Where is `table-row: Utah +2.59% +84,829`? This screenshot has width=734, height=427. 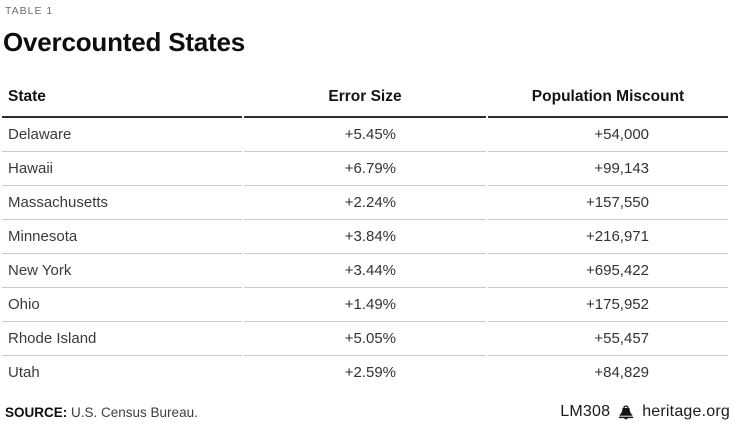 table-row: Utah +2.59% +84,829 is located at coordinates (365, 372).